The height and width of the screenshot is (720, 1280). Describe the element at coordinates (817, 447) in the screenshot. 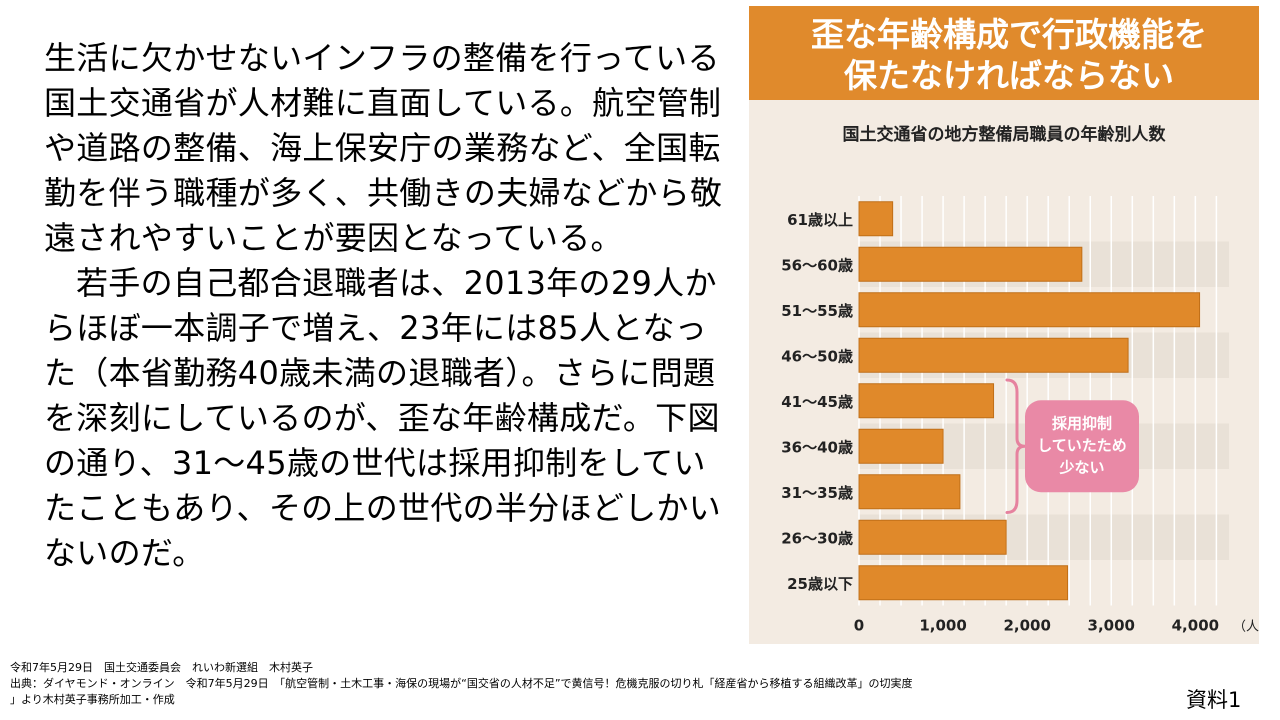

I see `category-label: 36～40歳` at that location.